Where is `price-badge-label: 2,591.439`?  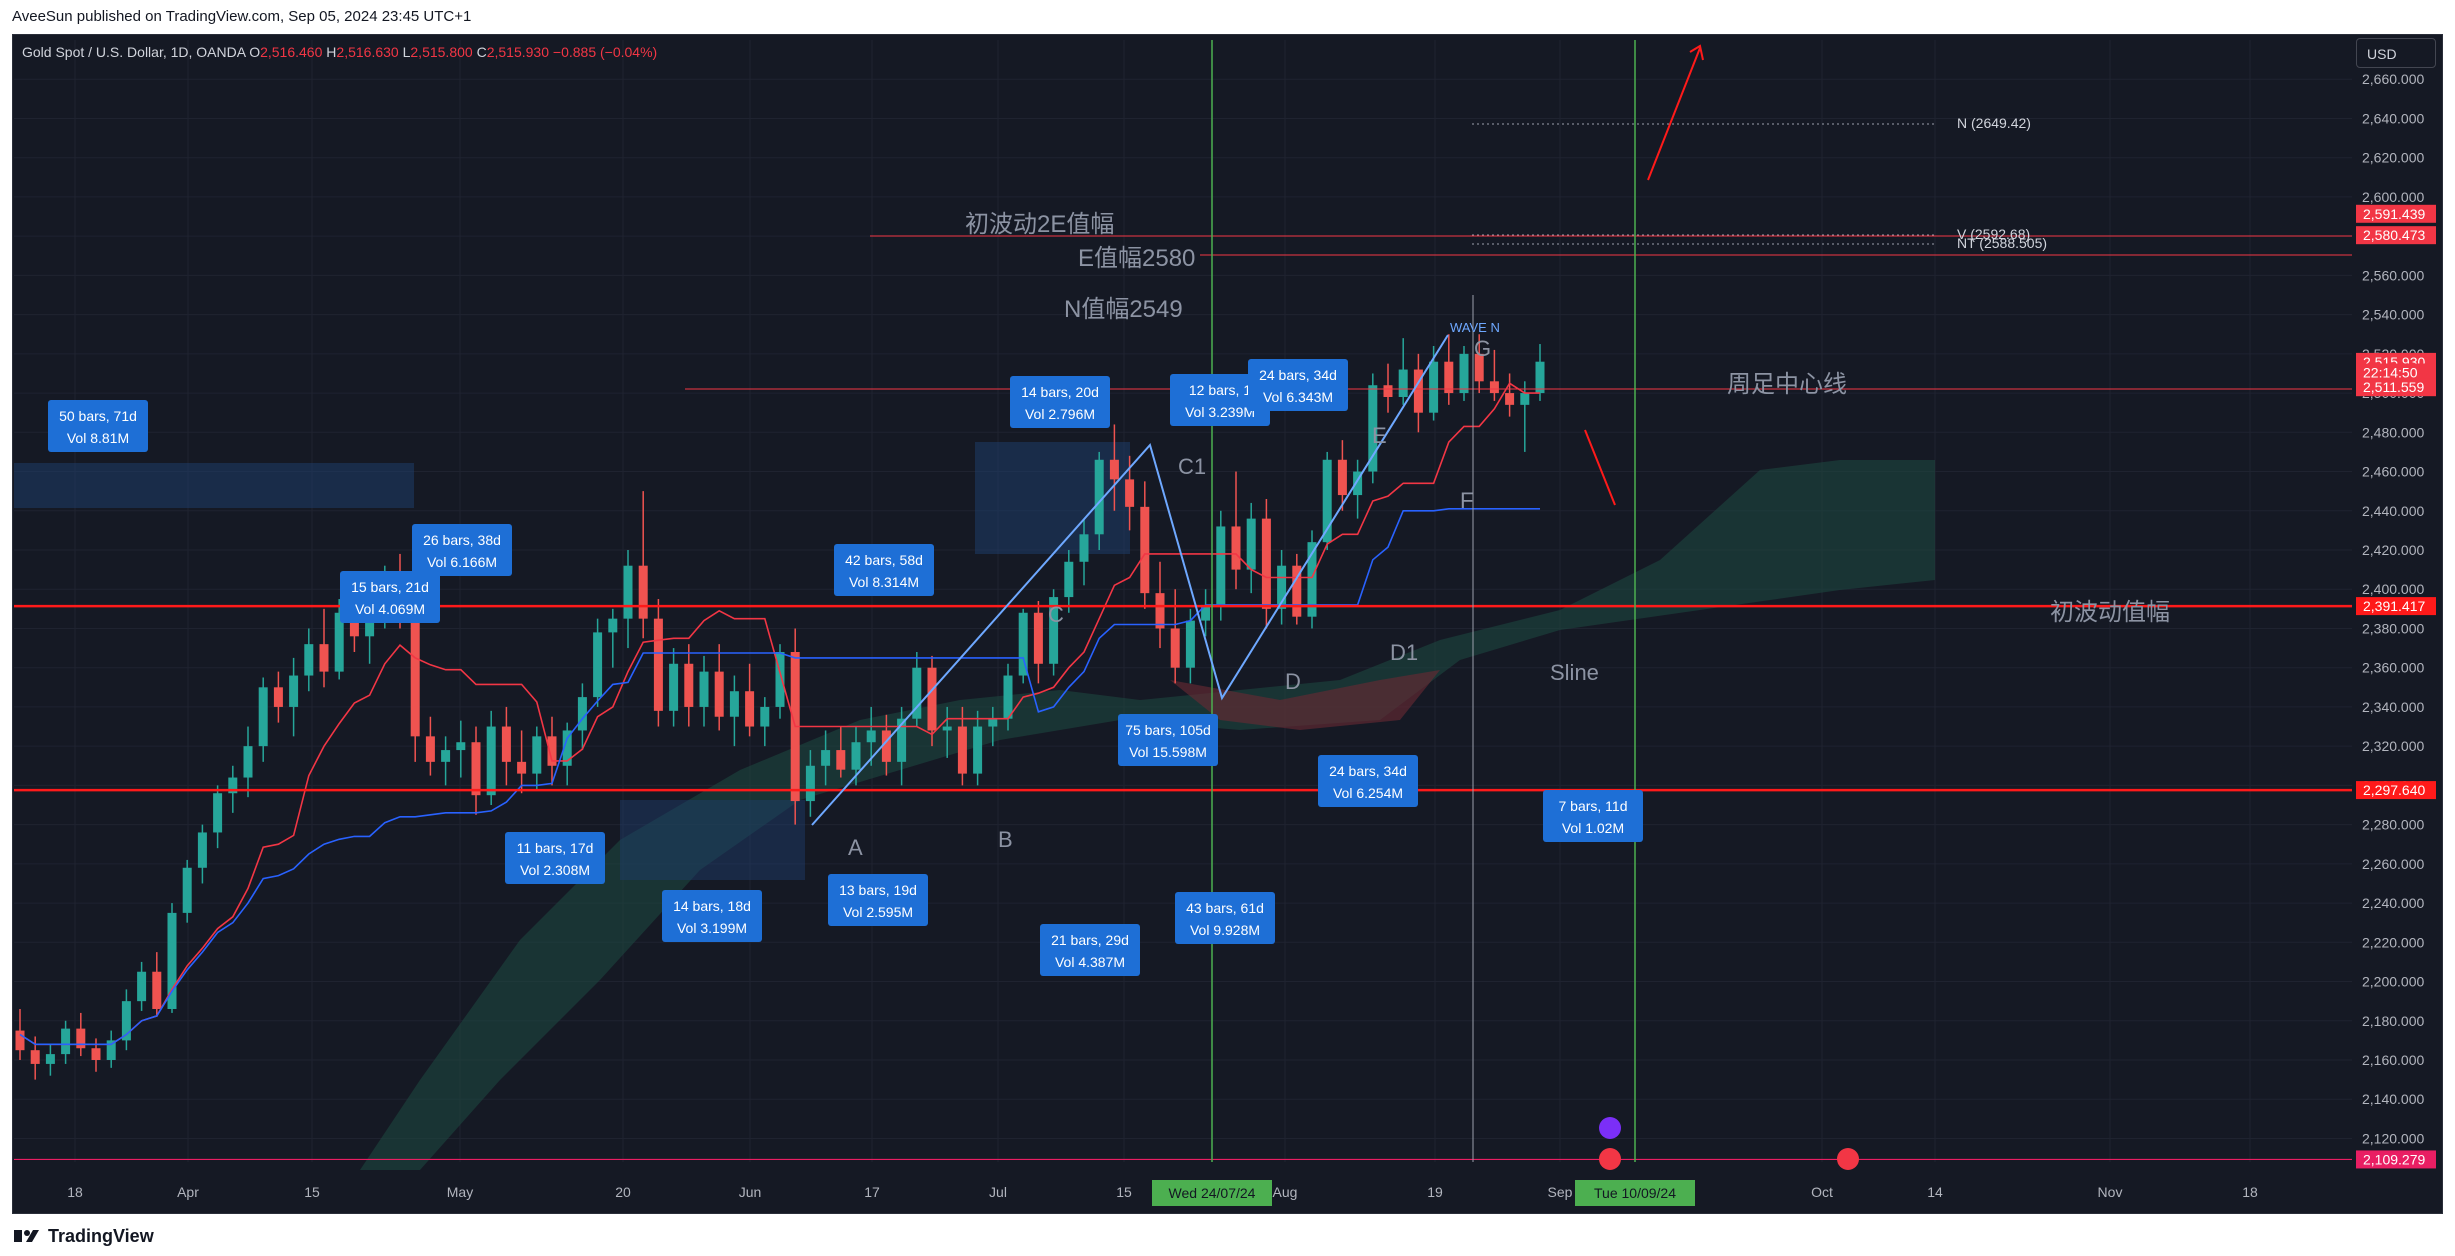
price-badge-label: 2,591.439 is located at coordinates (2394, 214).